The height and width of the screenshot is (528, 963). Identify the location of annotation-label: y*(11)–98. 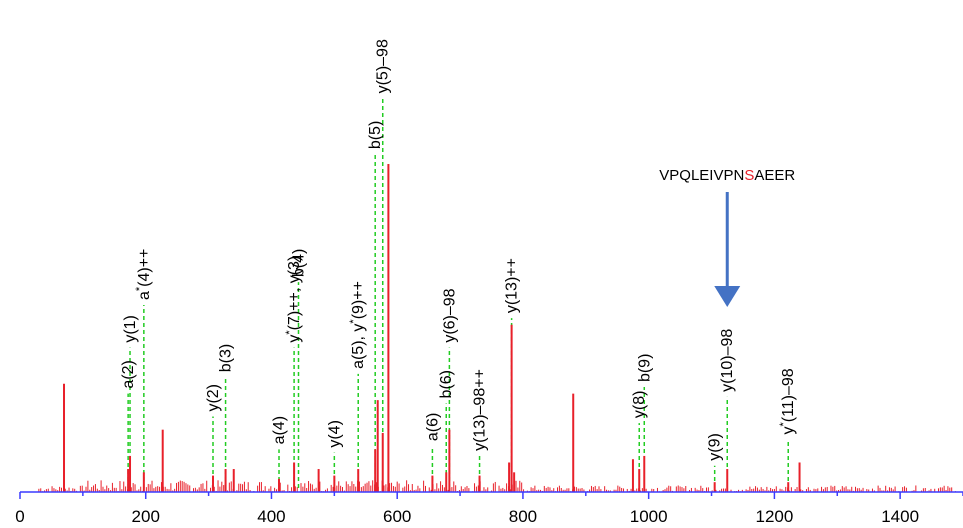
(787, 401).